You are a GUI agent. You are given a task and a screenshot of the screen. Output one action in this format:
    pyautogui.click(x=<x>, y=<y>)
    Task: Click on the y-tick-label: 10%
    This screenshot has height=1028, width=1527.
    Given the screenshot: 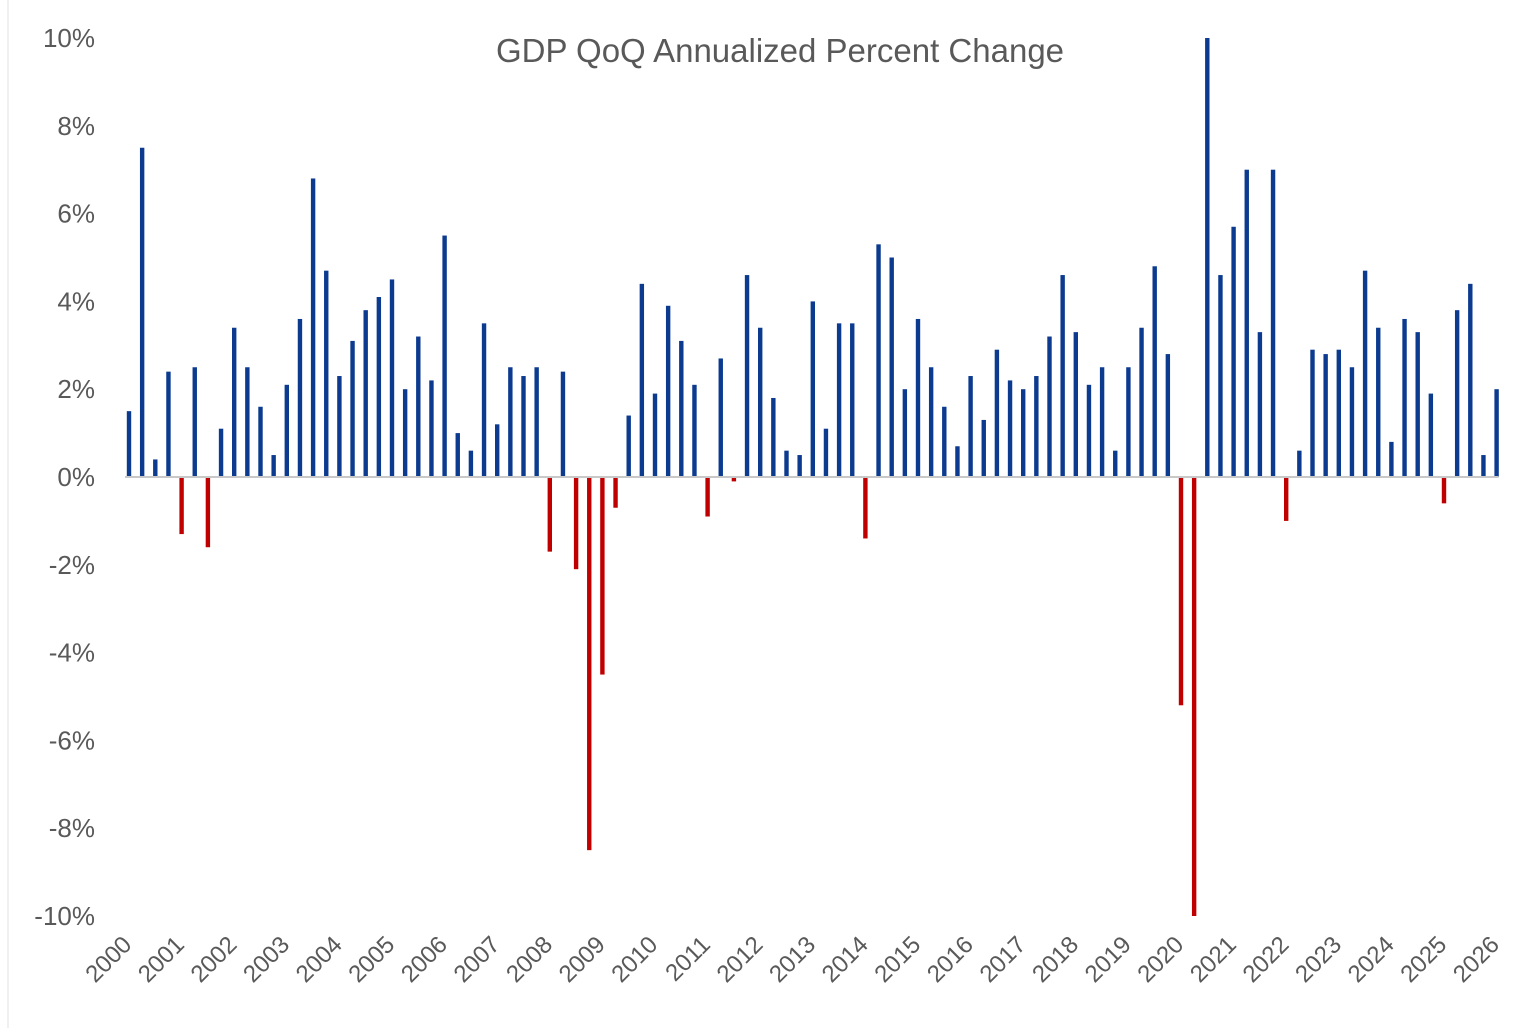 What is the action you would take?
    pyautogui.click(x=69, y=38)
    